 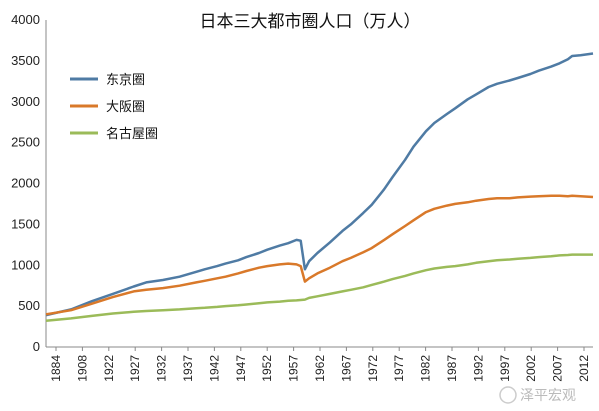 What do you see at coordinates (25, 142) in the screenshot?
I see `y-tick-label: 2500` at bounding box center [25, 142].